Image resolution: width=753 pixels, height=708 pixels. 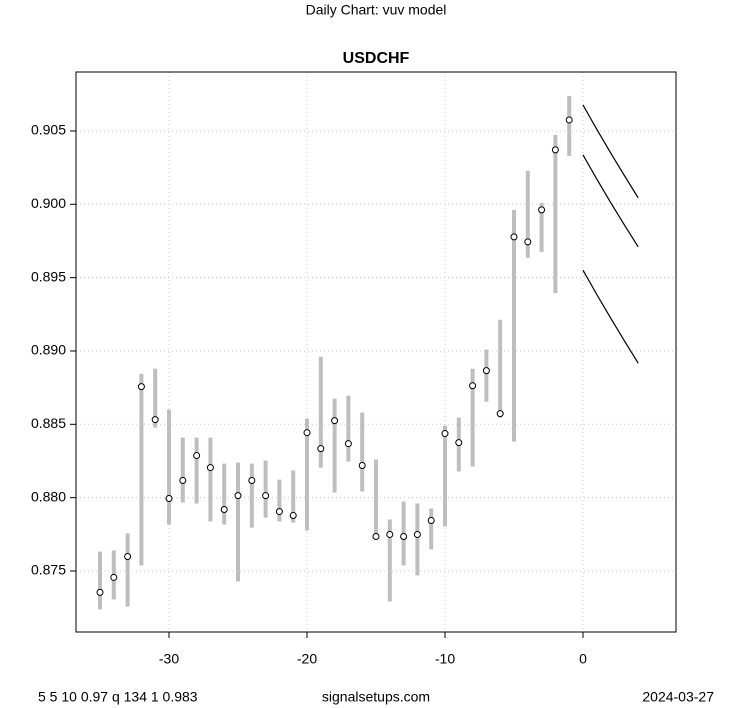 I want to click on footer-right: 2024-03-27, so click(x=678, y=697).